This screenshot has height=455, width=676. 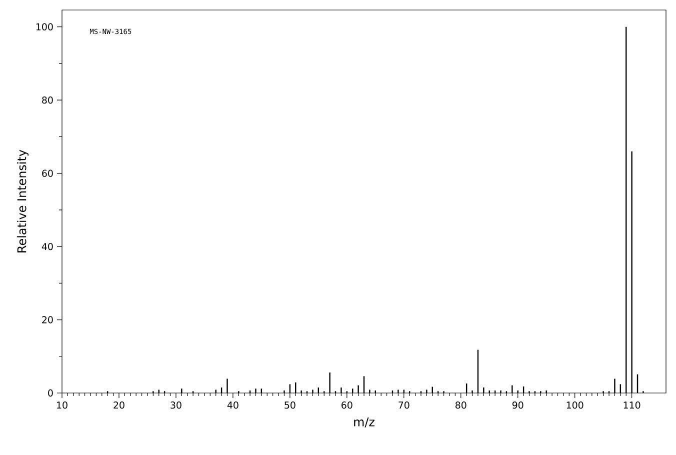 What do you see at coordinates (47, 320) in the screenshot?
I see `y-tick-label: 20` at bounding box center [47, 320].